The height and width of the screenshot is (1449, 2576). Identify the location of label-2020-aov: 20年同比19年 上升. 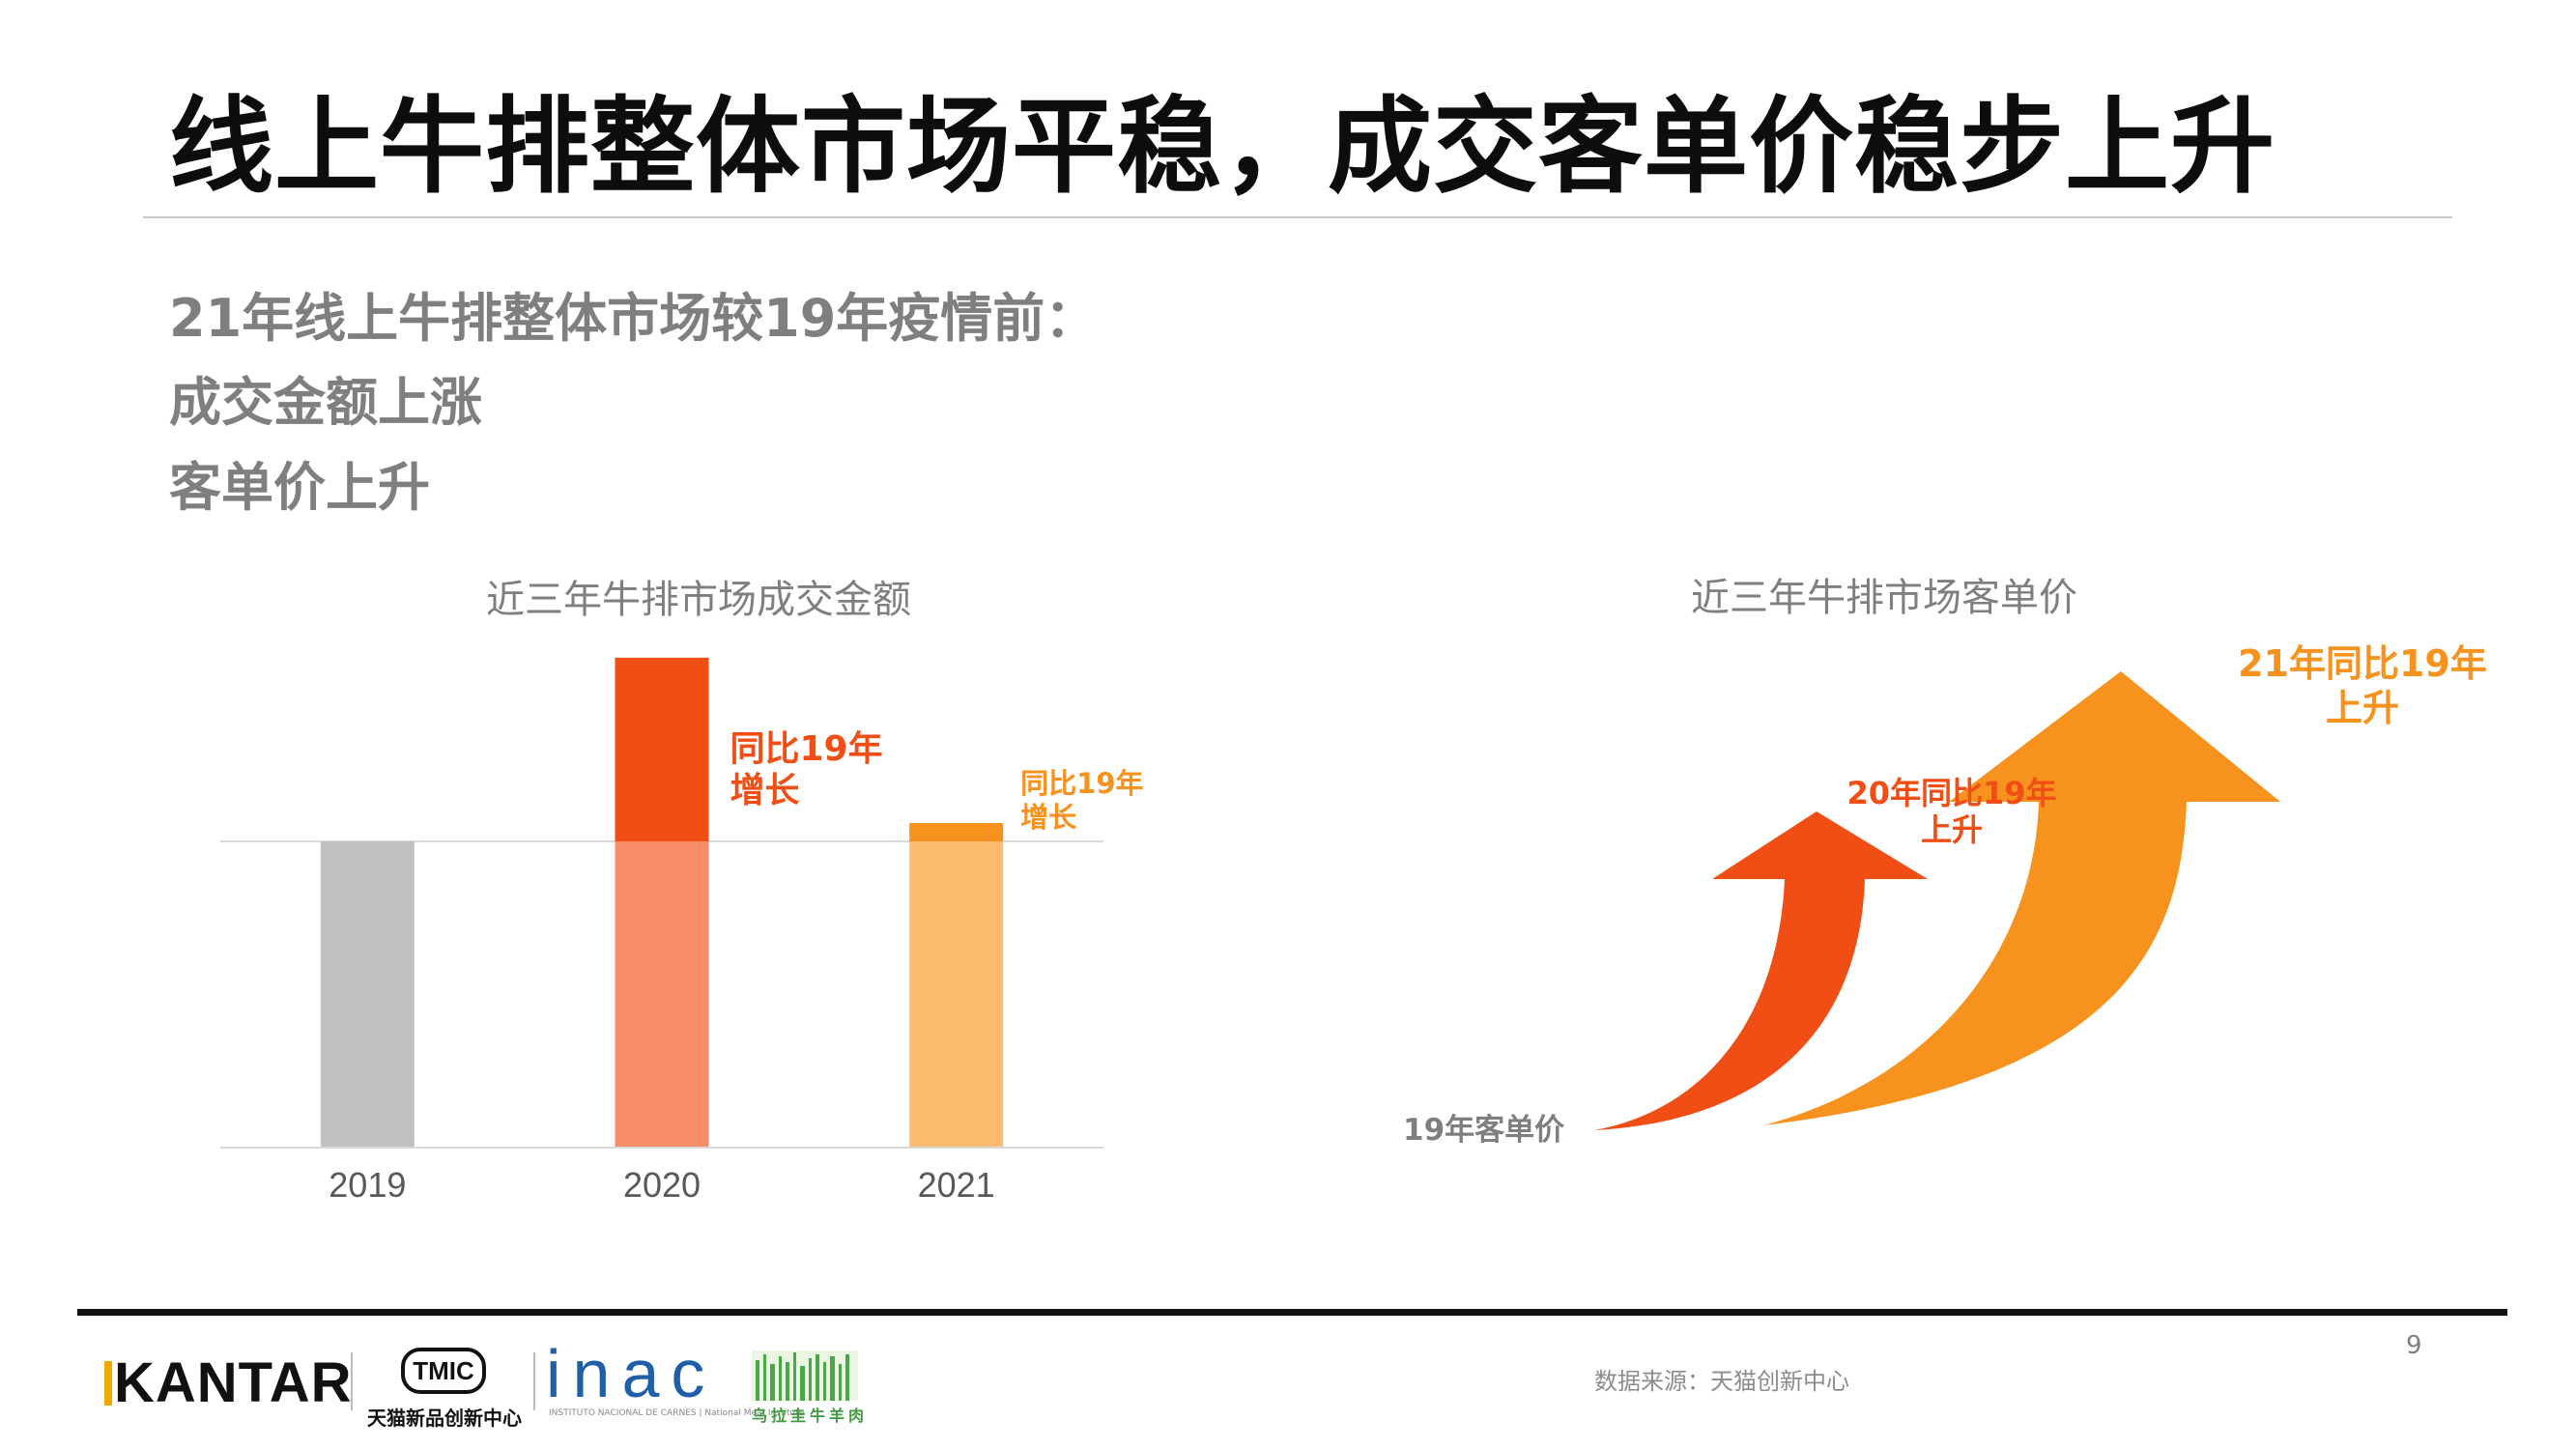
(1952, 812).